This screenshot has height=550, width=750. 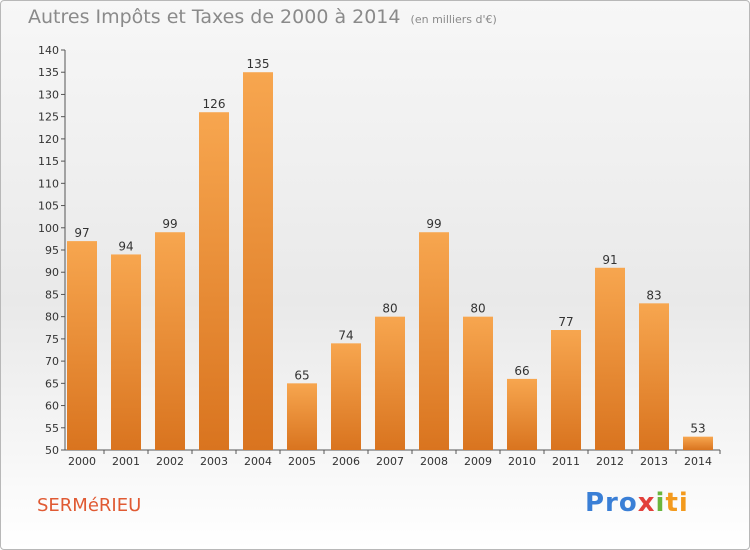 What do you see at coordinates (52, 250) in the screenshot?
I see `y-tick-label: 95` at bounding box center [52, 250].